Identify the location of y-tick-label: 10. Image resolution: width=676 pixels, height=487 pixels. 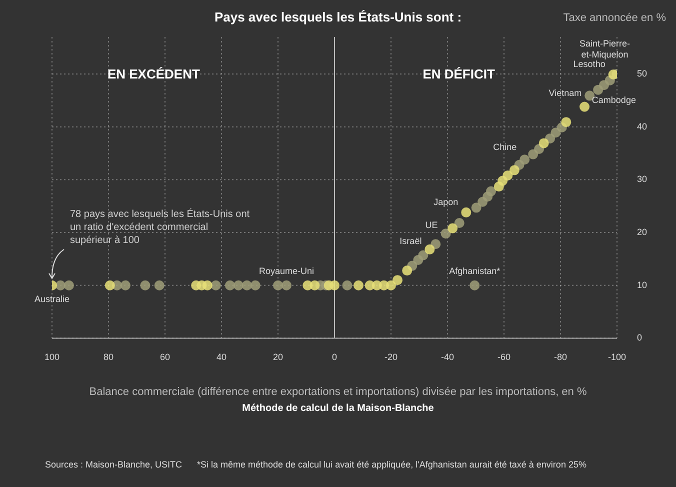
(642, 285).